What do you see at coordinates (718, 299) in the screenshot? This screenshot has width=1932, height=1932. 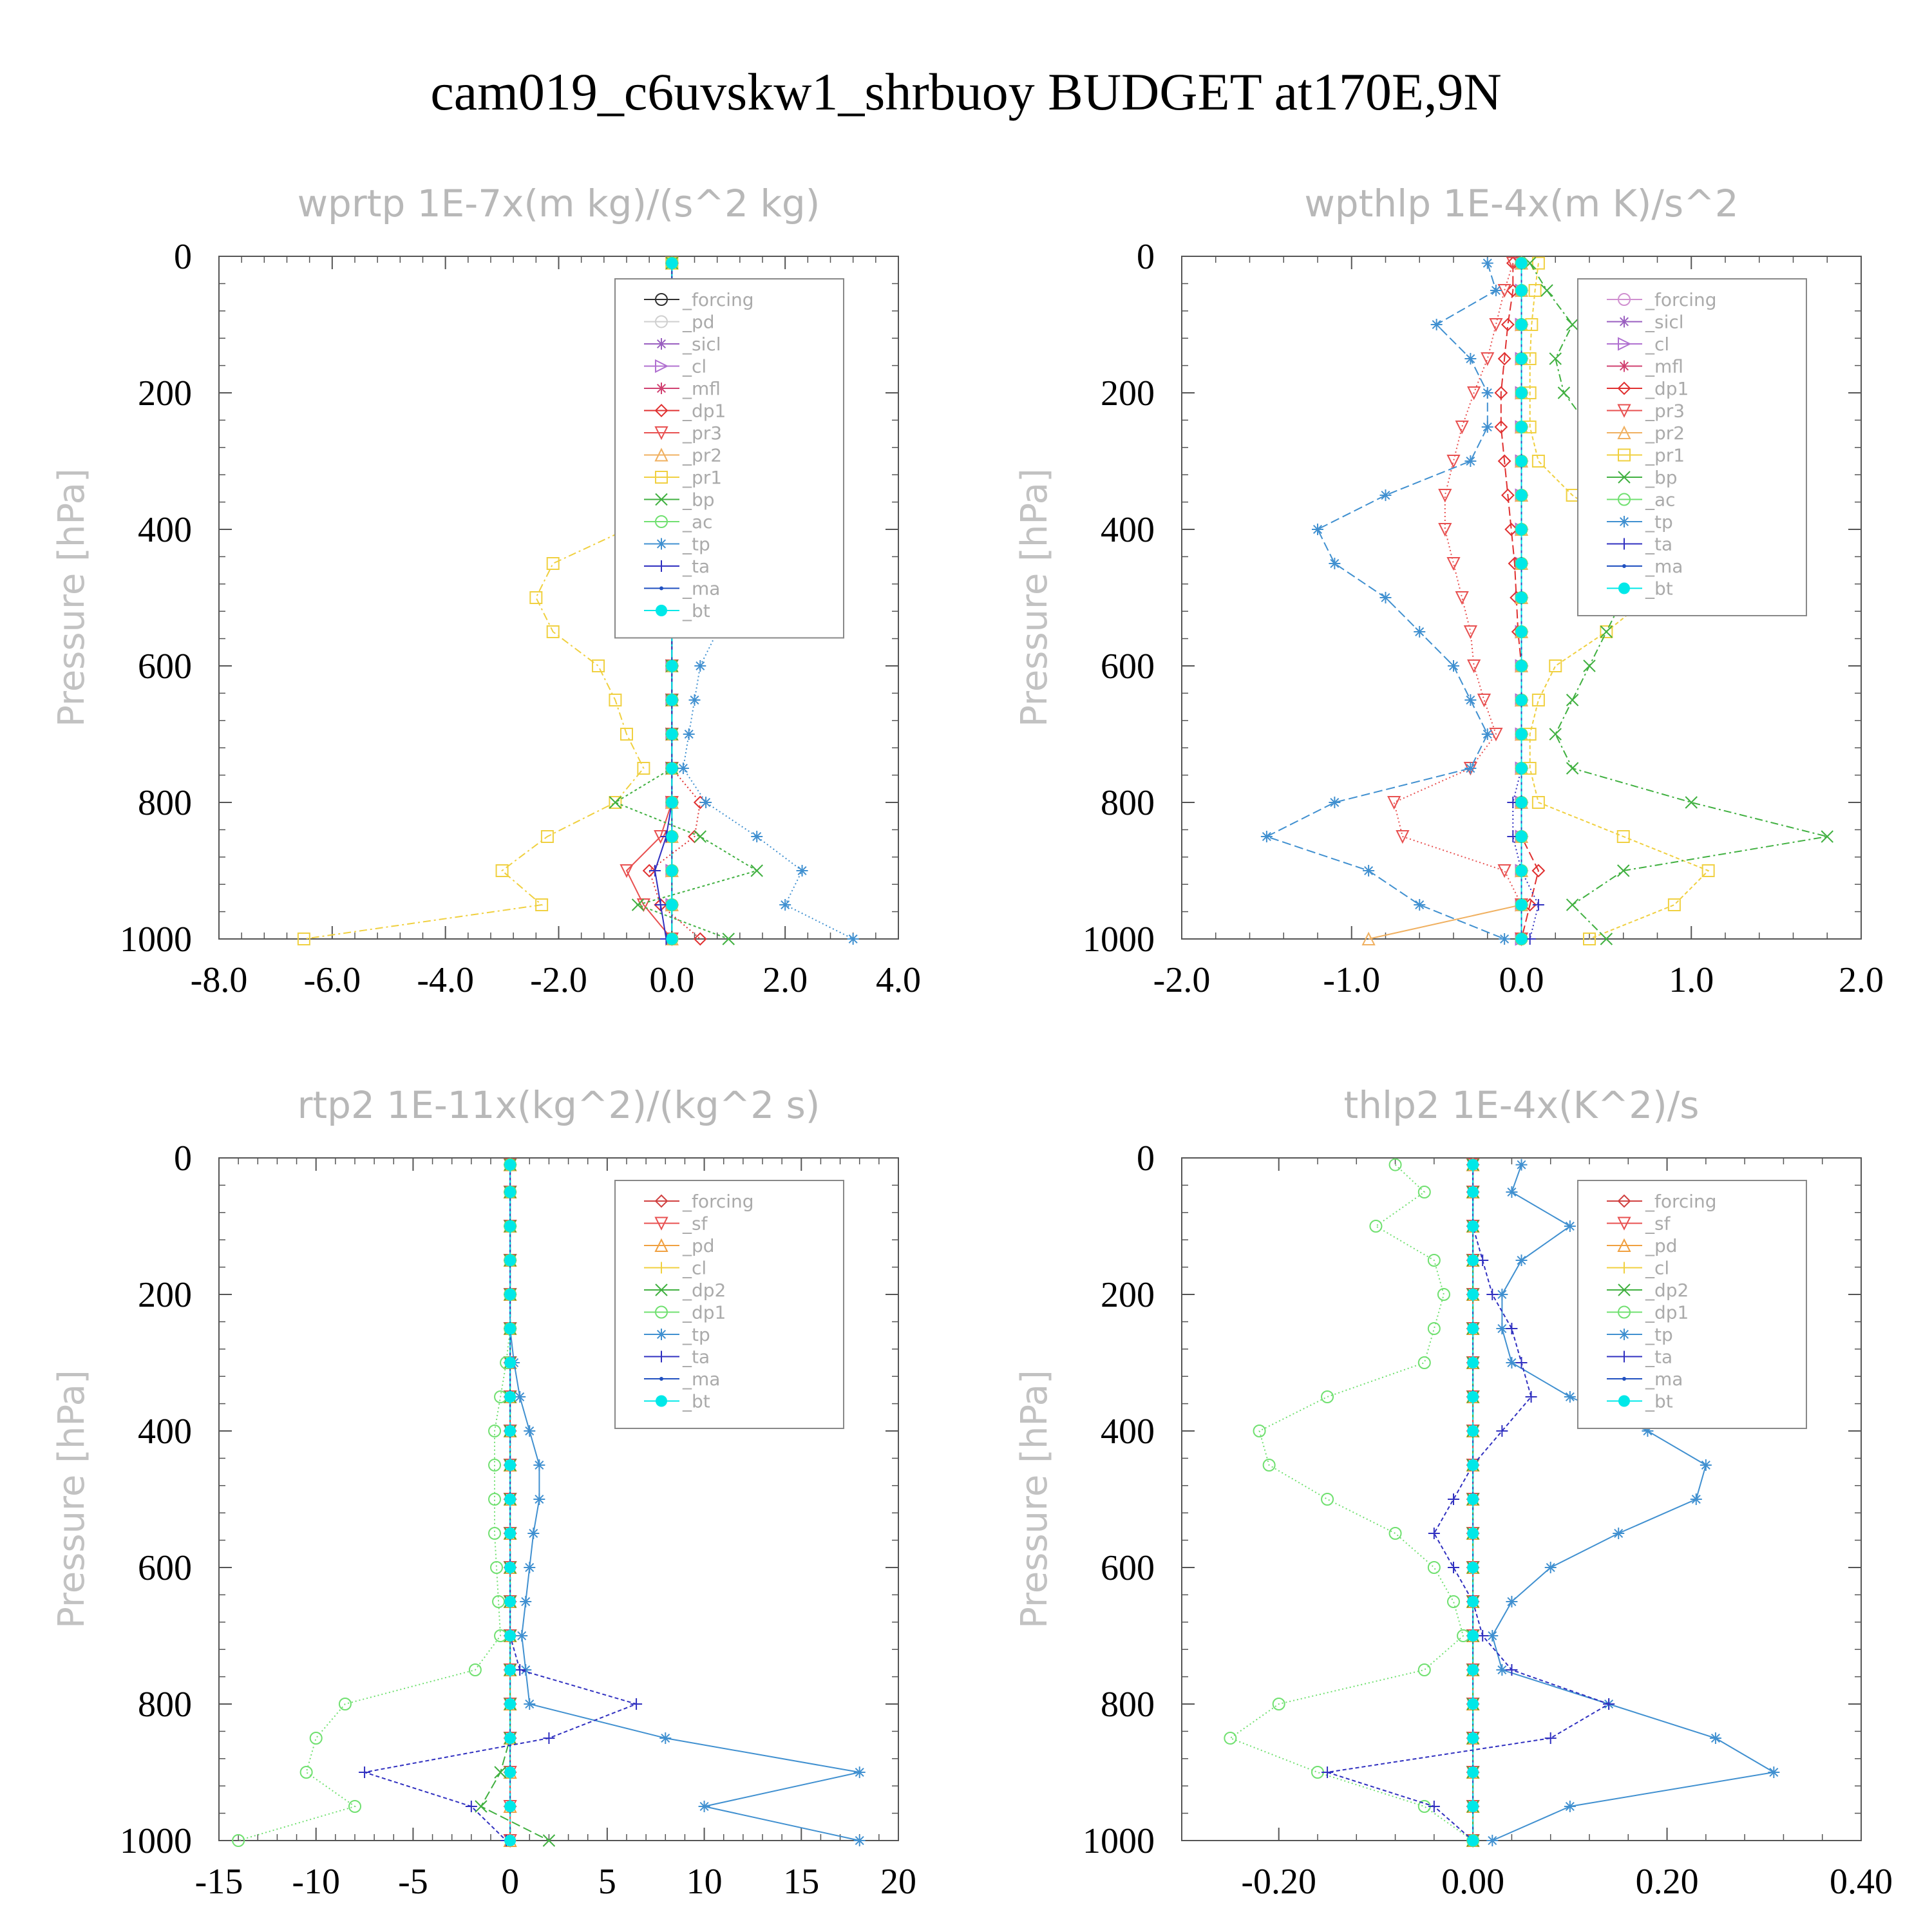 I see `legend-label: _forcing` at bounding box center [718, 299].